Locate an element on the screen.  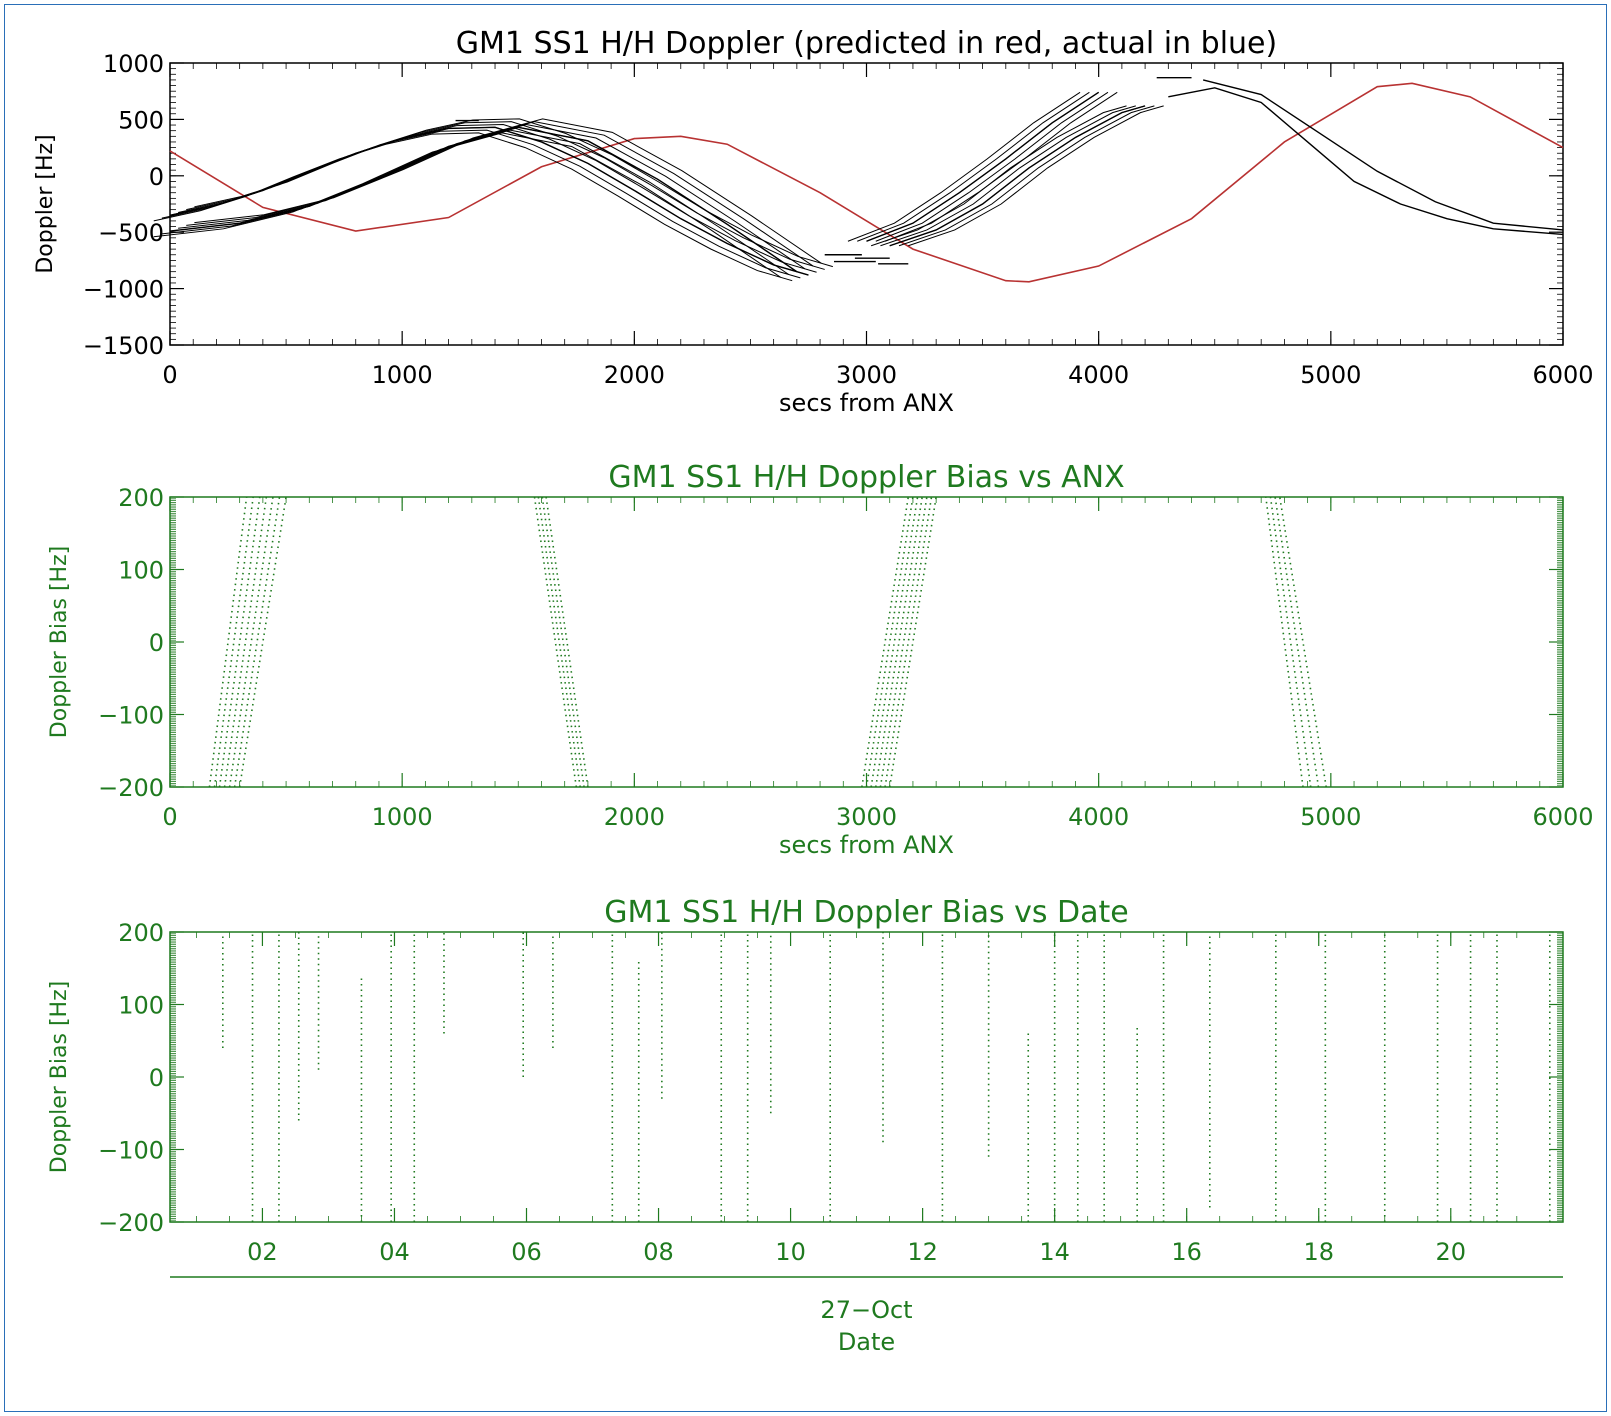
predicted-series-line is located at coordinates (866, 182).